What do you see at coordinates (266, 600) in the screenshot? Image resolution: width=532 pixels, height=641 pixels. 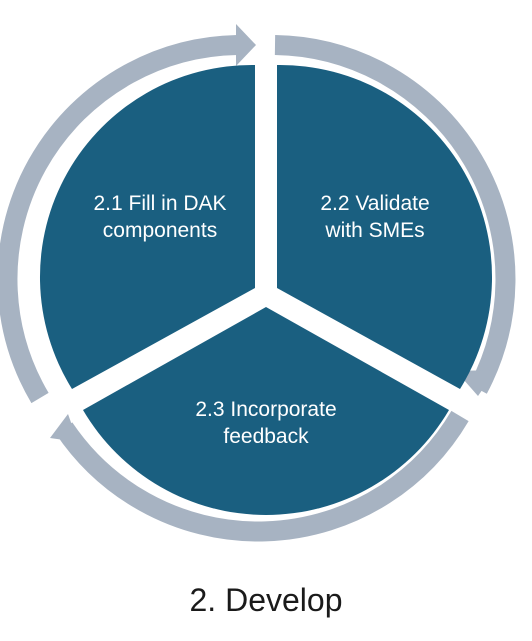 I see `diagram-caption: 2. Develop` at bounding box center [266, 600].